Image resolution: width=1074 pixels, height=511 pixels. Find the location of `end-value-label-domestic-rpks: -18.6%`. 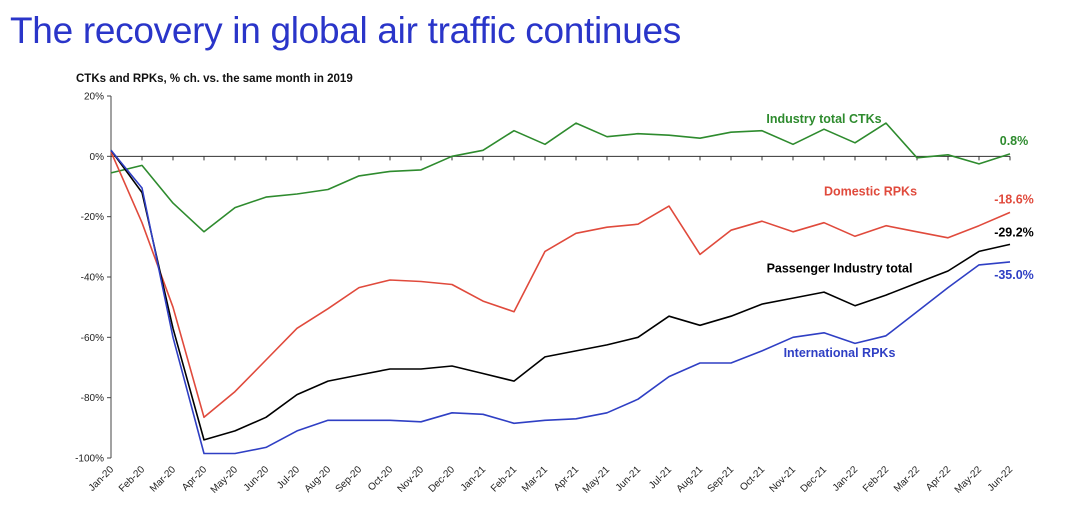

end-value-label-domestic-rpks: -18.6% is located at coordinates (1014, 199).